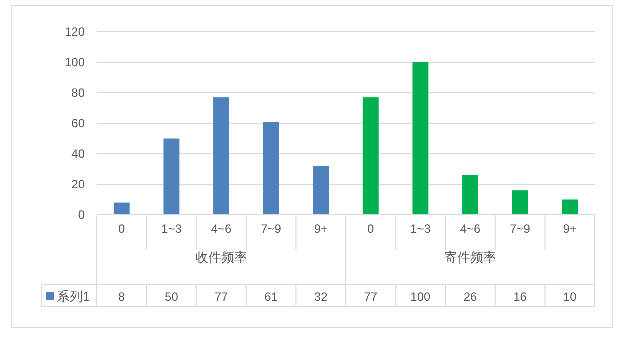 The image size is (625, 340). Describe the element at coordinates (471, 297) in the screenshot. I see `data-label: 26` at that location.